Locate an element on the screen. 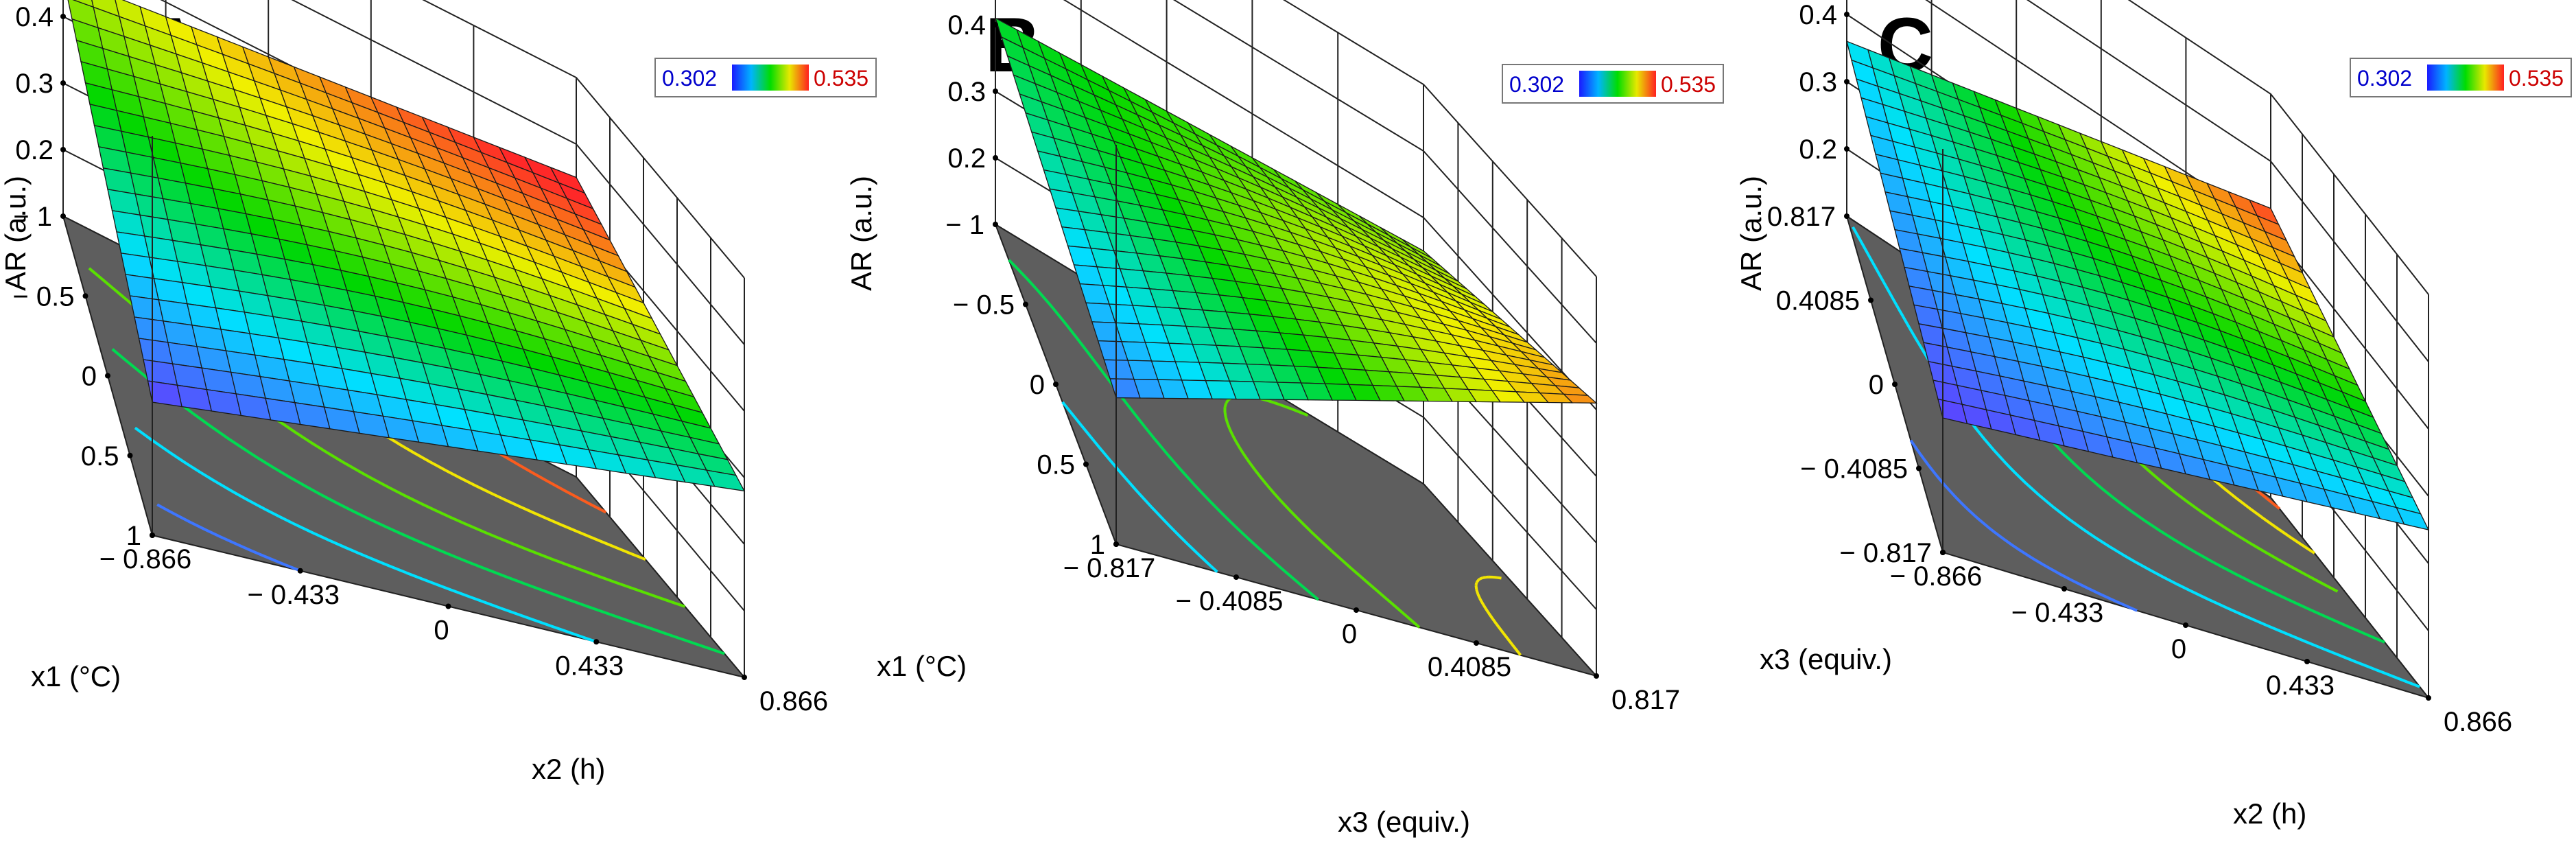 Image resolution: width=2576 pixels, height=864 pixels. panel-a-colorbar: 0.302 0.535 is located at coordinates (765, 77).